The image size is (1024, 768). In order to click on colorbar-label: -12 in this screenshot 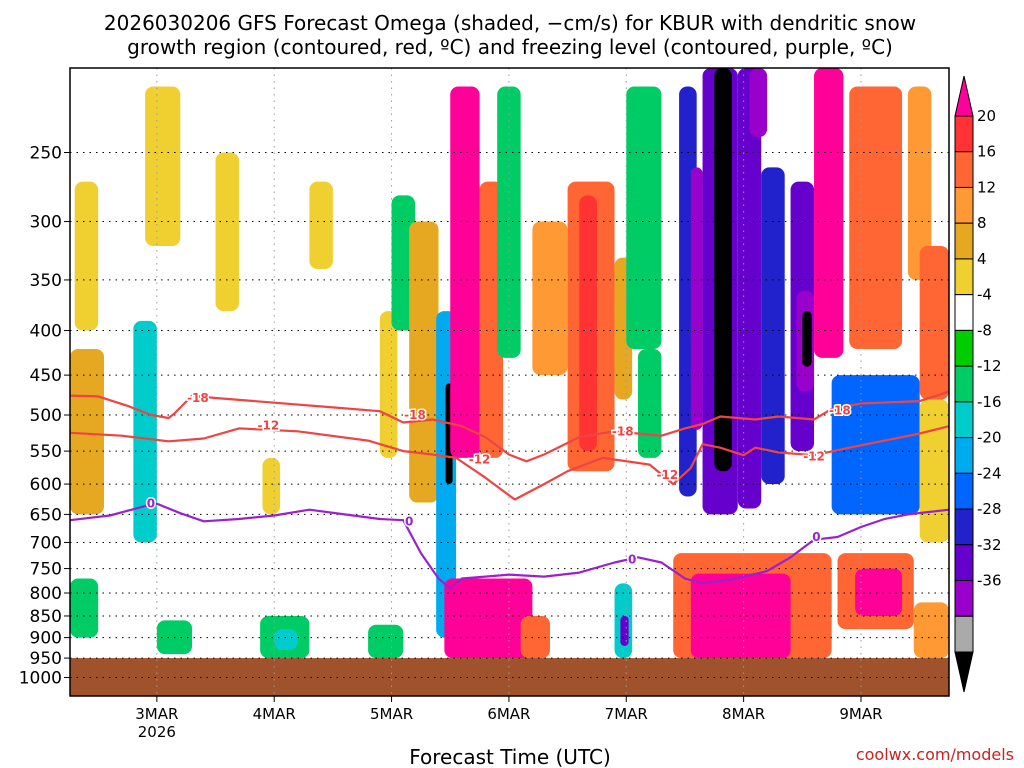, I will do `click(989, 366)`.